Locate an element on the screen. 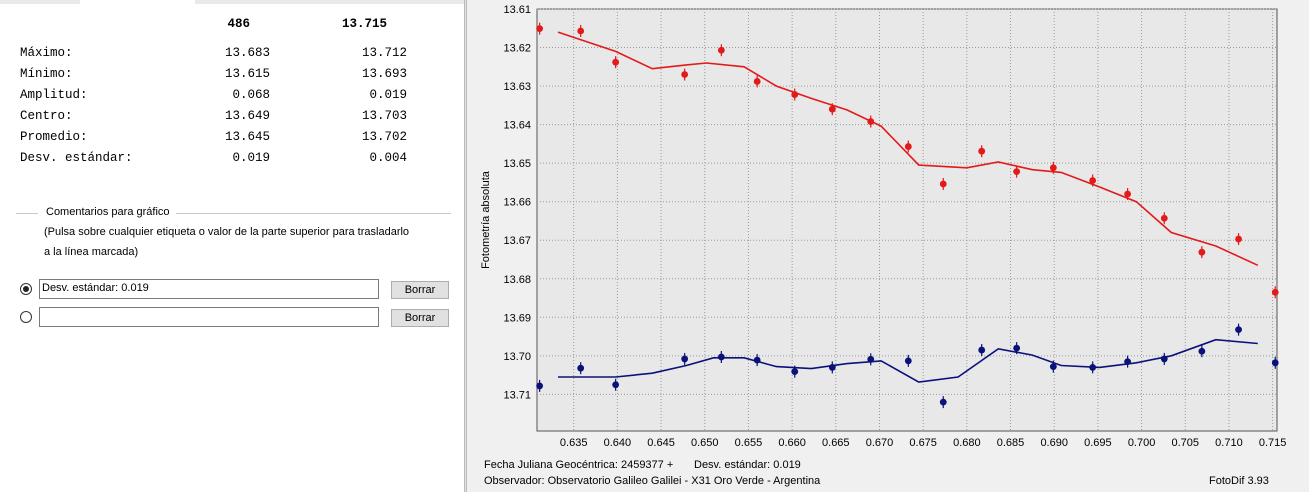 The width and height of the screenshot is (1309, 492). x-tick-label: 0.650 is located at coordinates (705, 443).